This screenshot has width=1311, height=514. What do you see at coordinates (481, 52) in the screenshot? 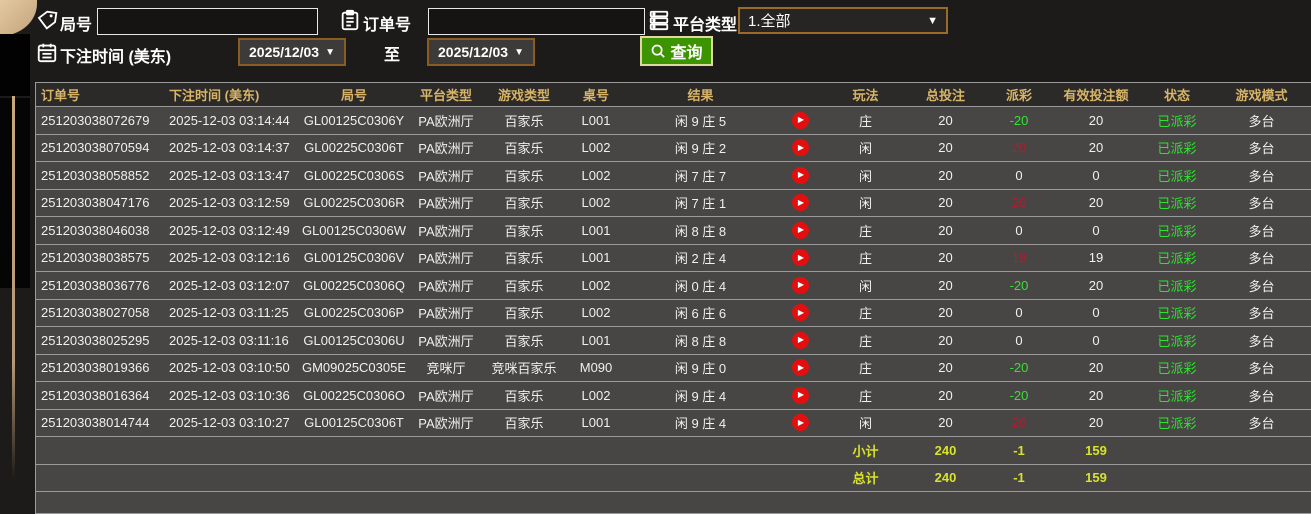
I see `date-to-select: 2025/12/03 ▼` at bounding box center [481, 52].